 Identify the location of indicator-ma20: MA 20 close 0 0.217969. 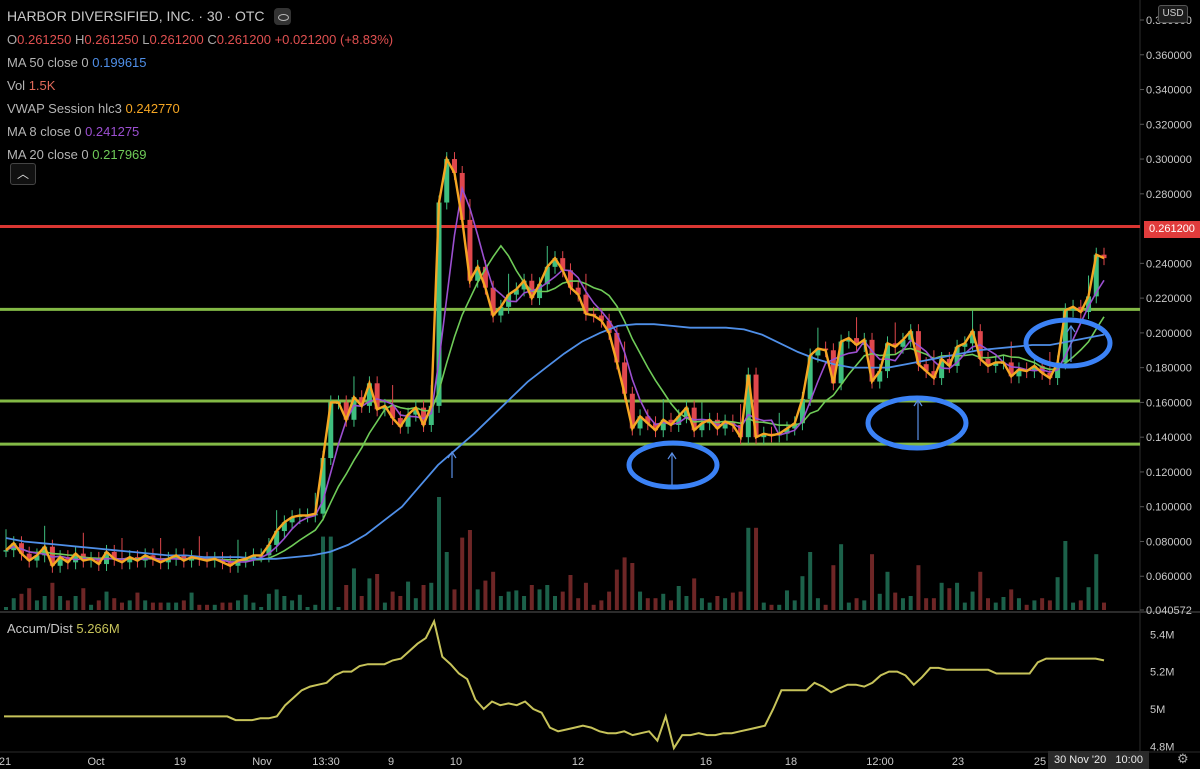
(77, 154).